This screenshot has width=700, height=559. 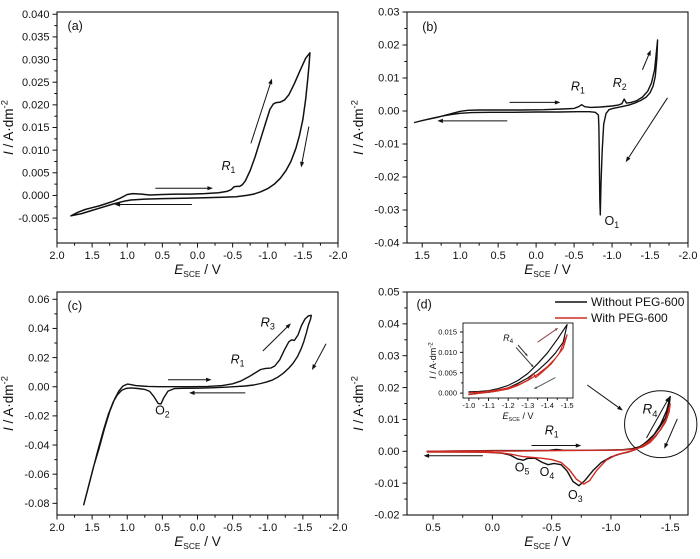 What do you see at coordinates (75, 26) in the screenshot?
I see `svg-text: (a)` at bounding box center [75, 26].